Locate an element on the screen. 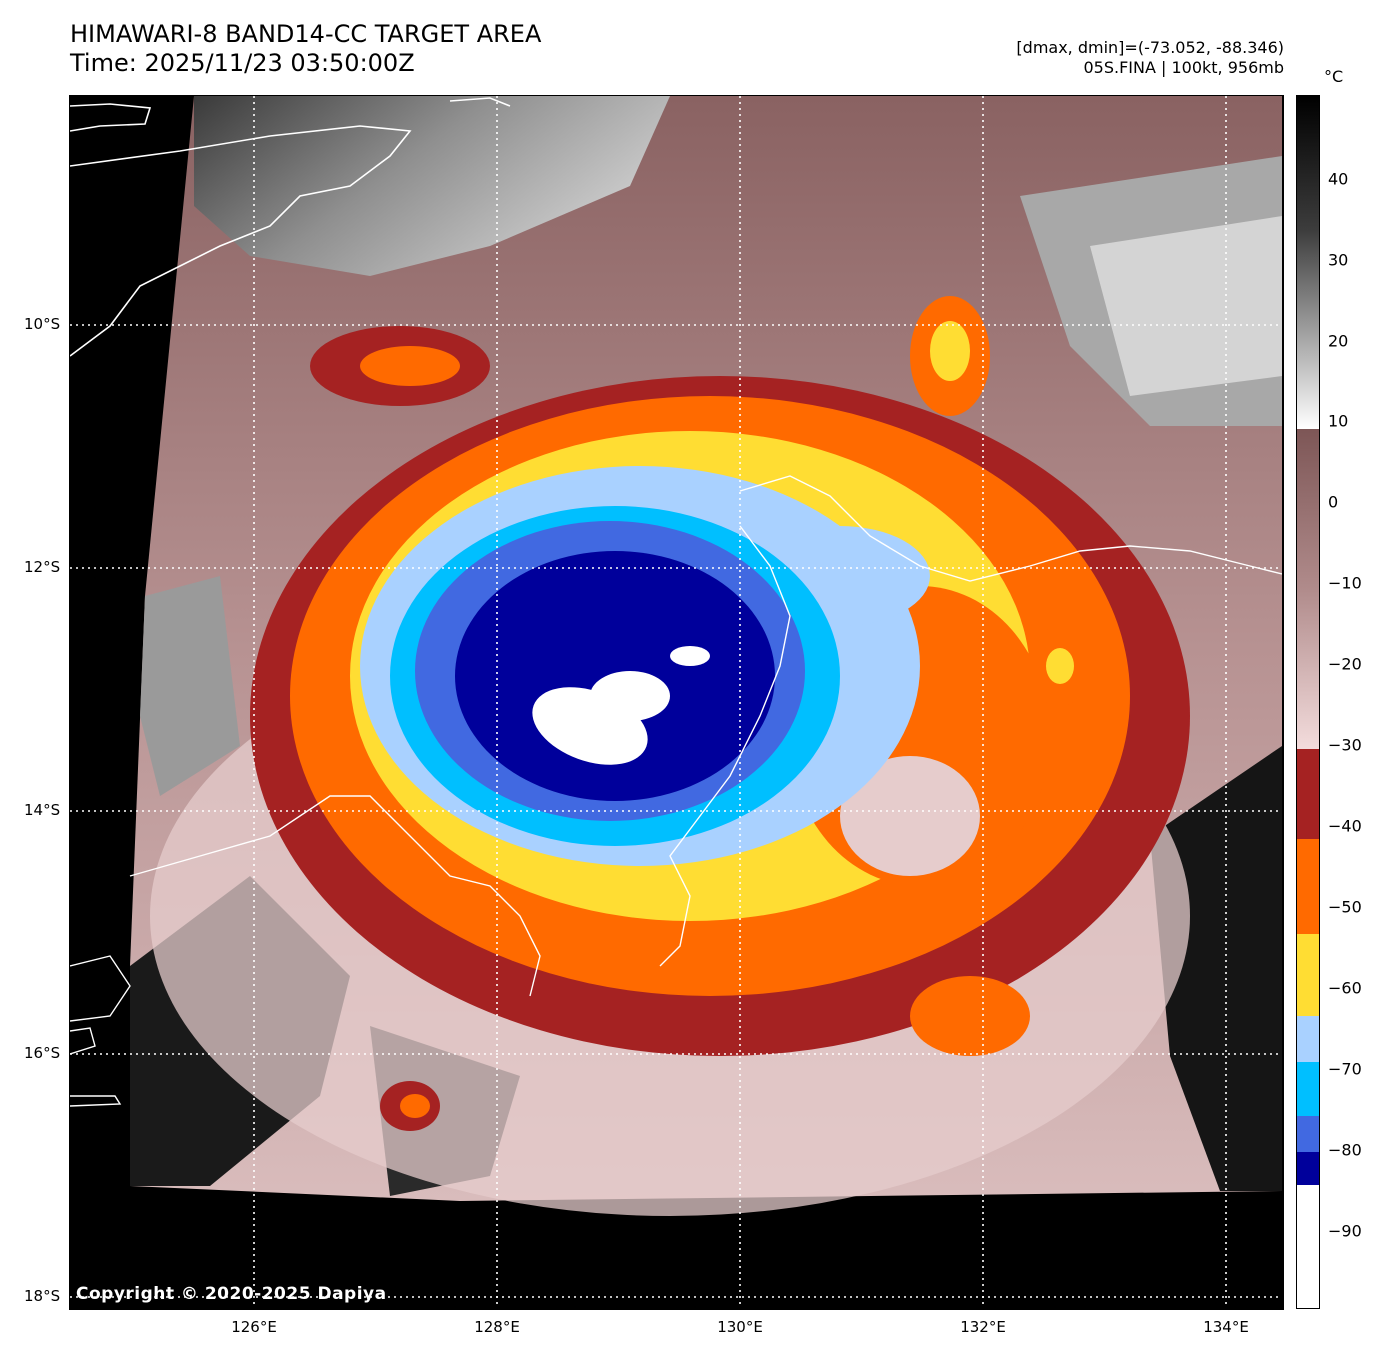 The image size is (1388, 1359). colorbar-tick: −50 is located at coordinates (1345, 907).